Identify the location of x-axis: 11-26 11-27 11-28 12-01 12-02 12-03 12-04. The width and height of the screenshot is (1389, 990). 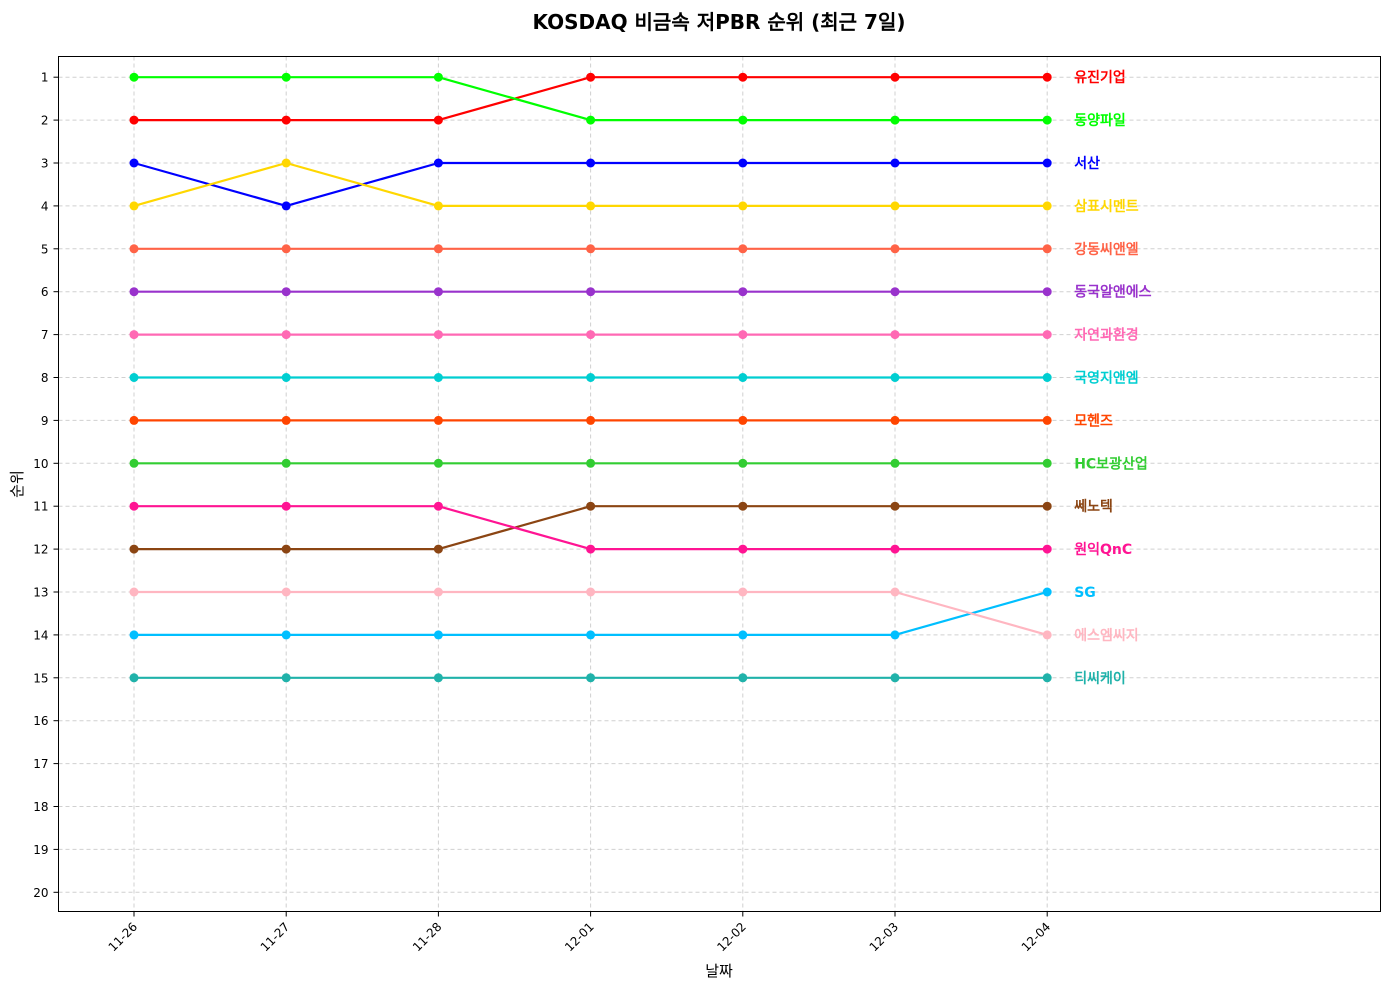
(580, 933).